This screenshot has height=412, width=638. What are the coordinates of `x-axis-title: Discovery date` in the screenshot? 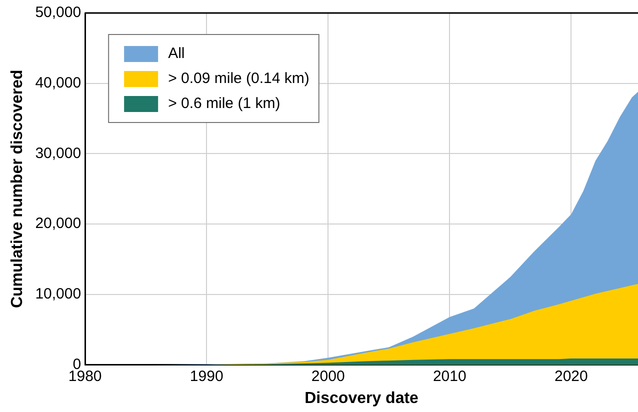 It's located at (361, 398).